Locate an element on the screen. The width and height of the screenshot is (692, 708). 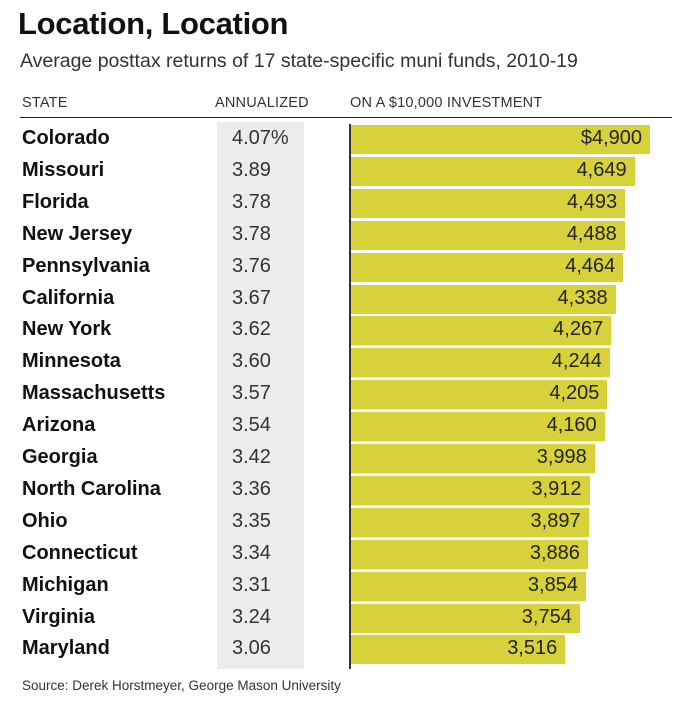
state-label: New York is located at coordinates (67, 329).